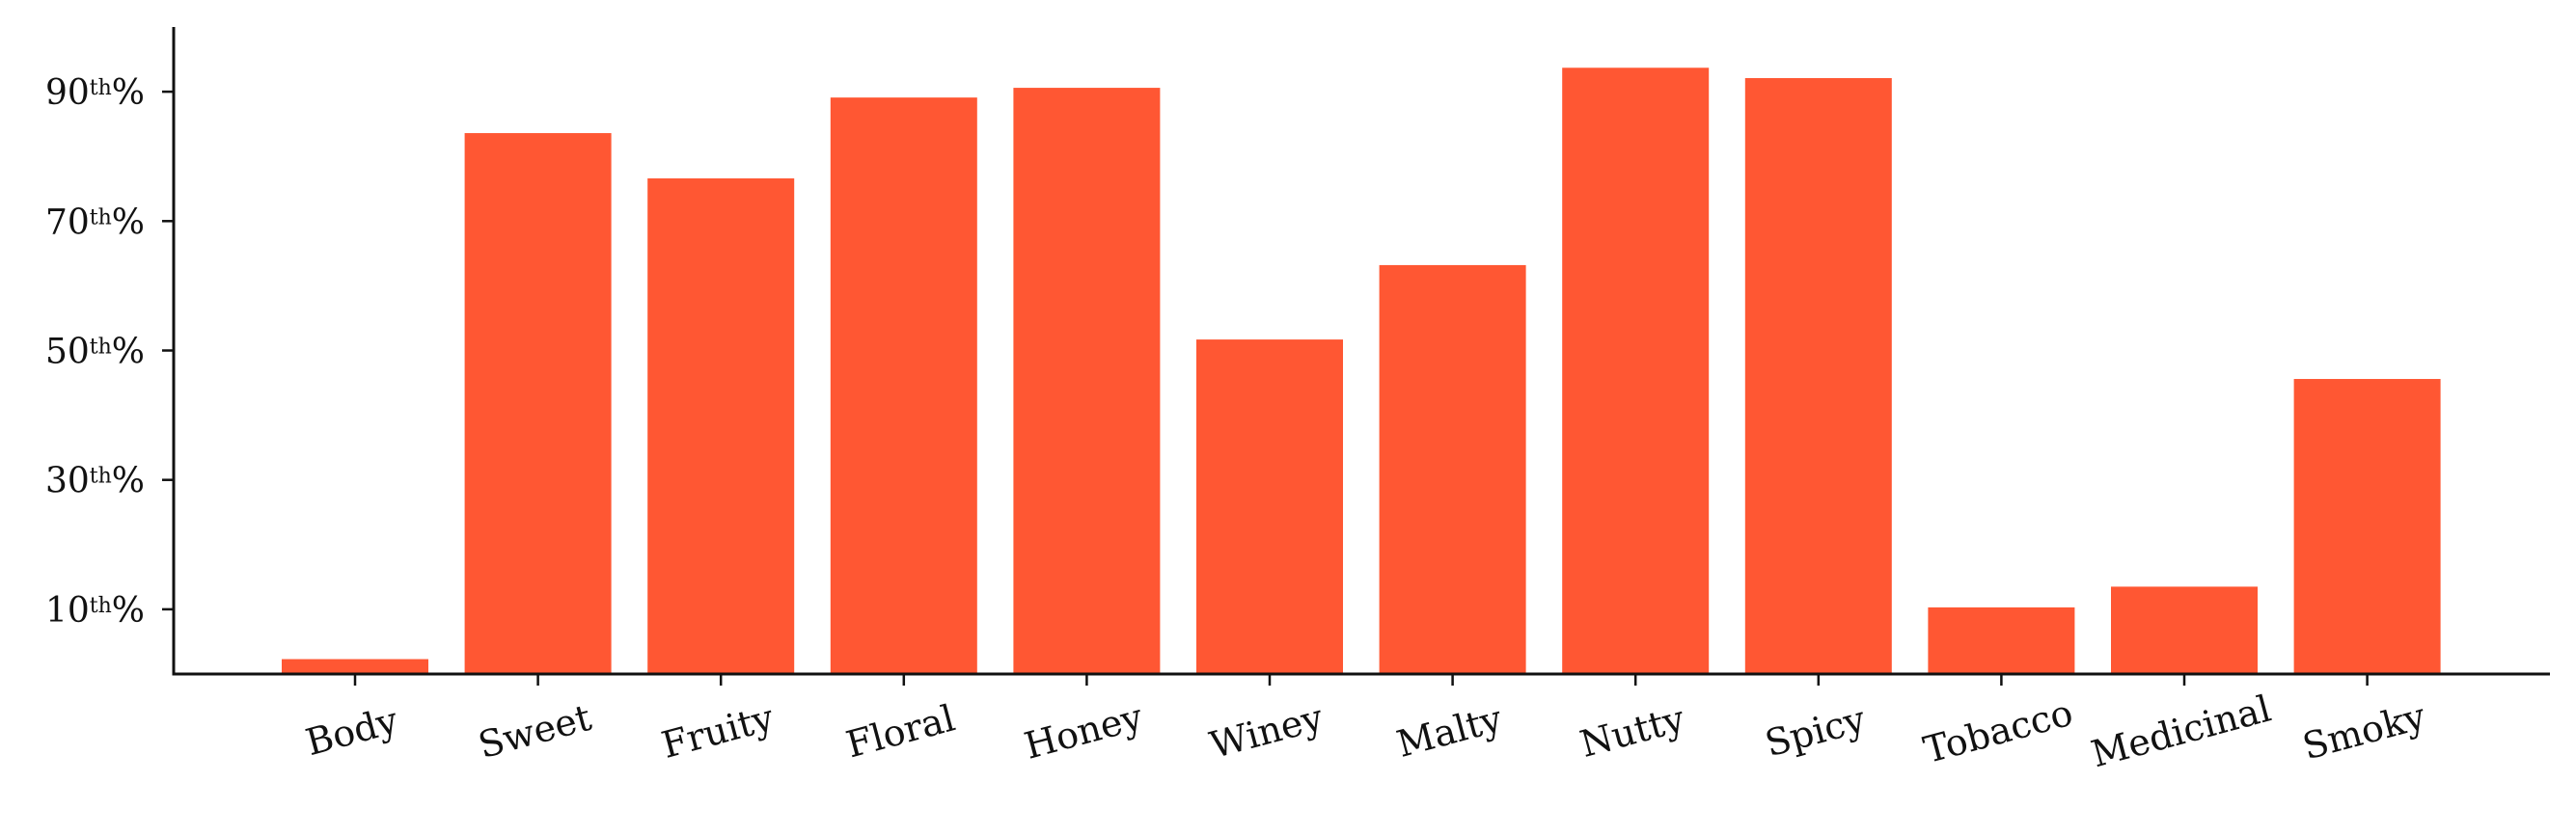 This screenshot has height=836, width=2576. Describe the element at coordinates (1633, 731) in the screenshot. I see `x-tick-label: Nutty` at that location.